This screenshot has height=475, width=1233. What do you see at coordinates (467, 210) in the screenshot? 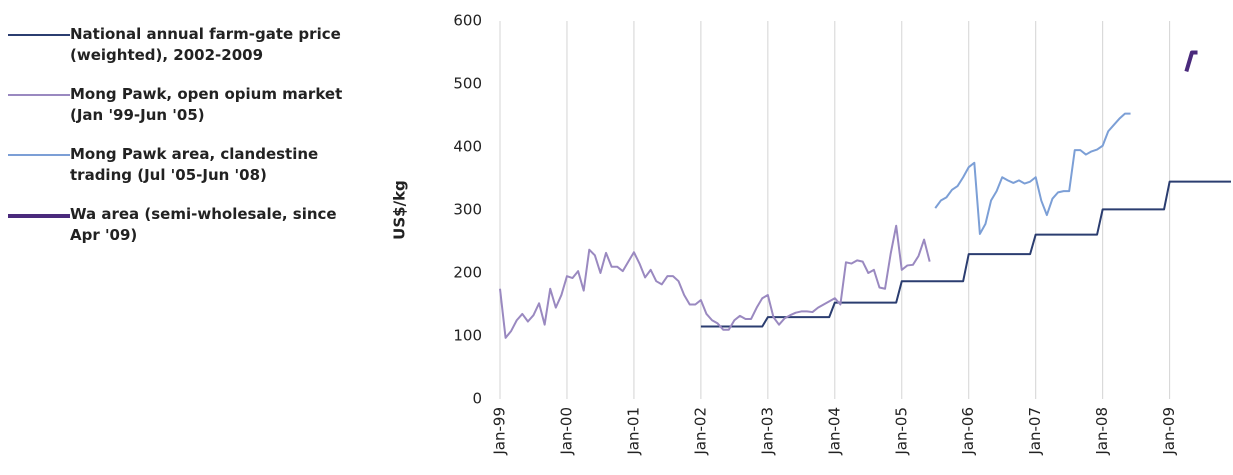
I see `y-tick-label: 300` at bounding box center [467, 210].